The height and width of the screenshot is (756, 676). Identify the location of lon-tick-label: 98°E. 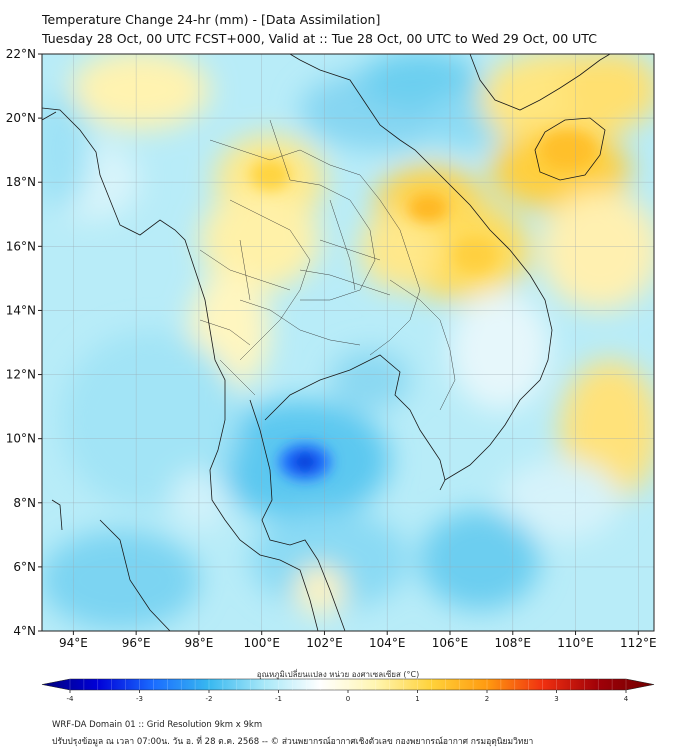
(198, 643).